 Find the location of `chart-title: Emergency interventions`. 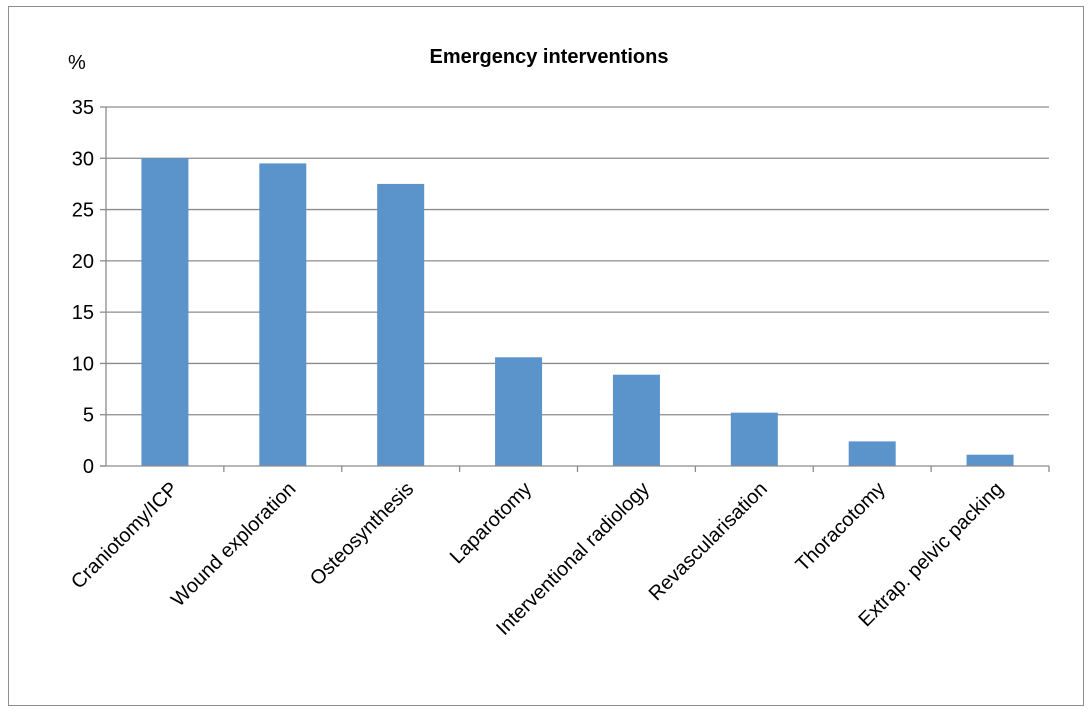

chart-title: Emergency interventions is located at coordinates (549, 57).